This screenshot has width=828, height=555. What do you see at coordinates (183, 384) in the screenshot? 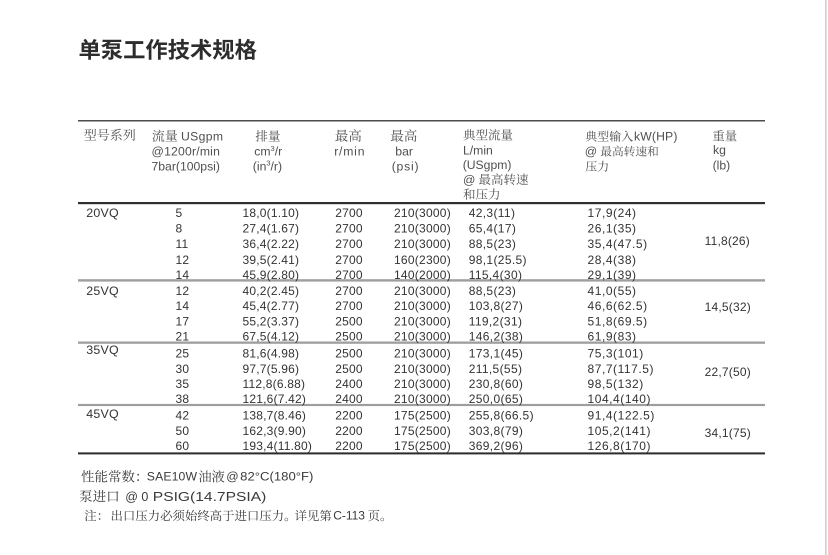
I see `svg-text: 35` at bounding box center [183, 384].